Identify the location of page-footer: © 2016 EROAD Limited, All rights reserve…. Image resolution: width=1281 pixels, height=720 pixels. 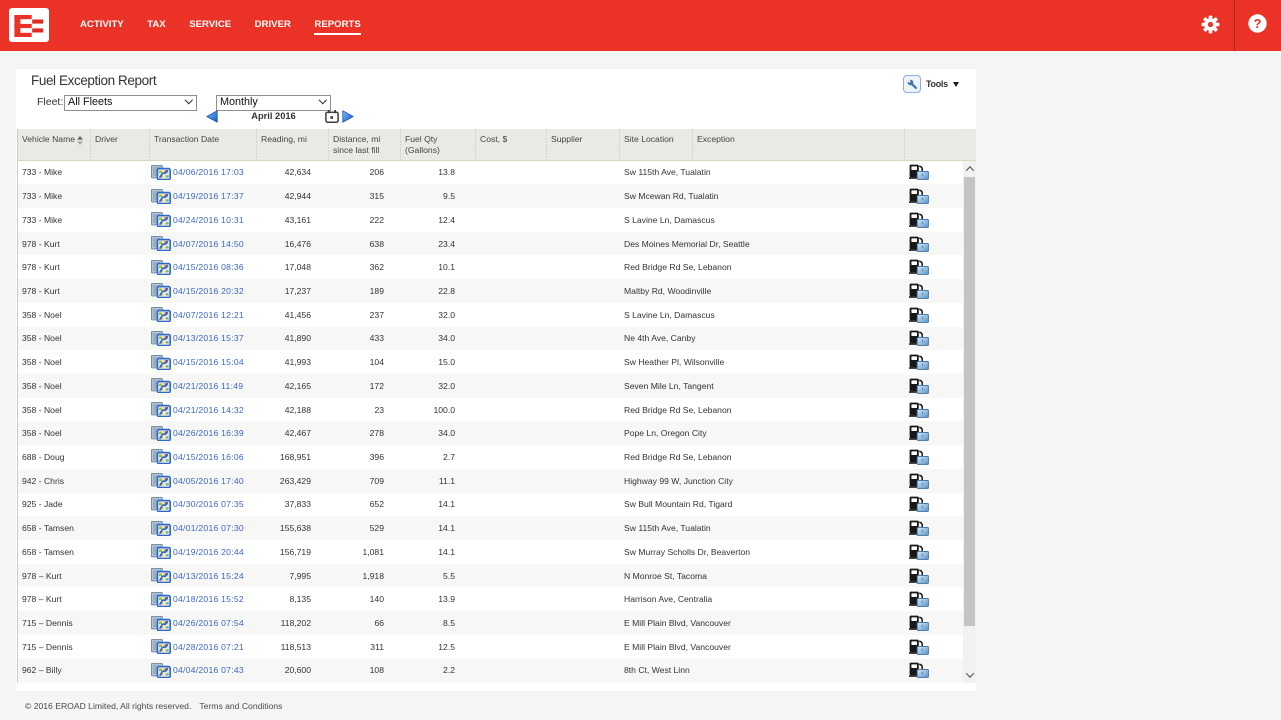
(640, 705).